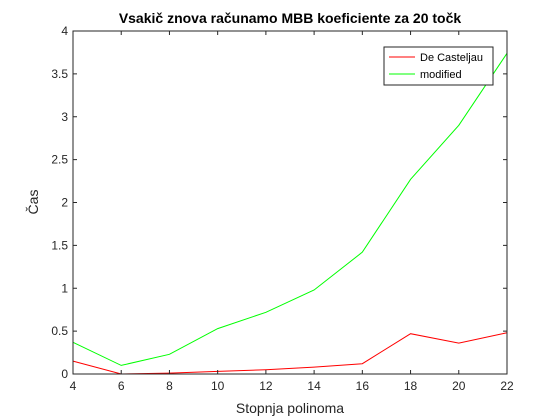  I want to click on y-tick-label: 0, so click(64, 374).